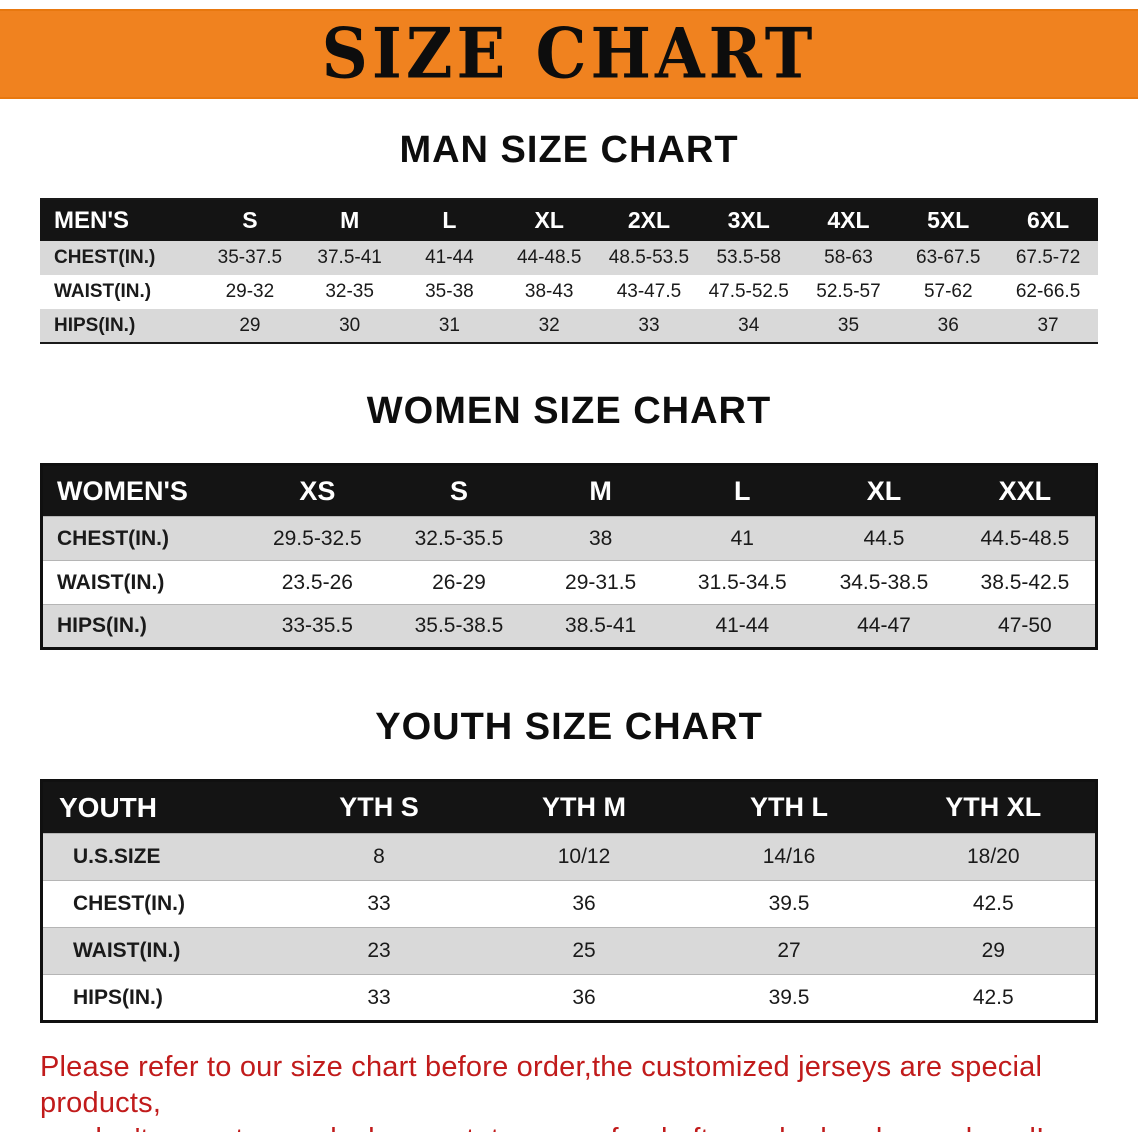 This screenshot has height=1132, width=1138. What do you see at coordinates (569, 54) in the screenshot?
I see `banner: SIZE CHART` at bounding box center [569, 54].